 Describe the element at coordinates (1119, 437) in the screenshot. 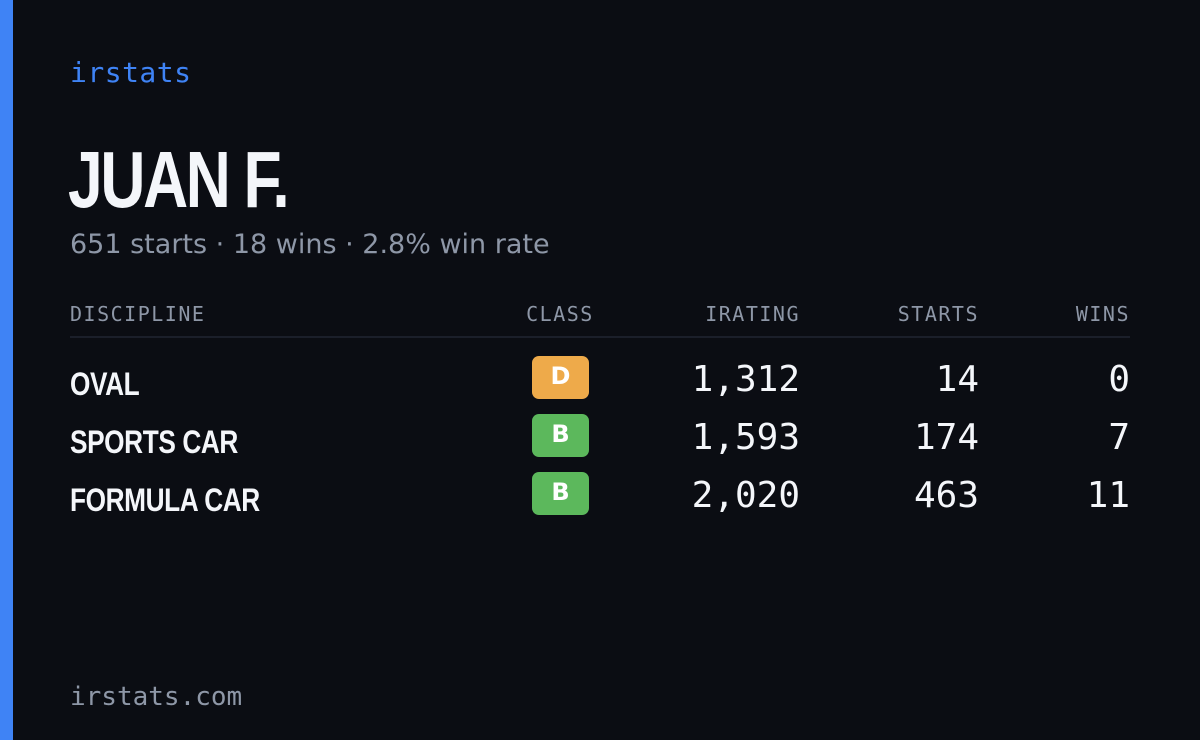

I see `wins-value: 7` at that location.